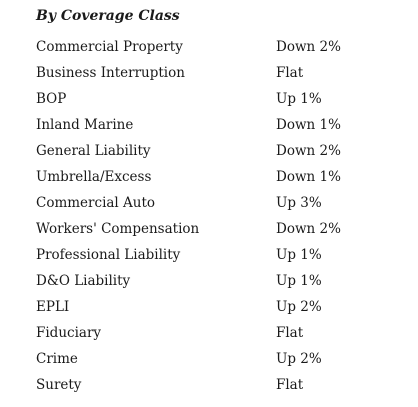 The image size is (418, 407). What do you see at coordinates (211, 181) in the screenshot?
I see `table-row: Umbrella/Excess Down 1%` at bounding box center [211, 181].